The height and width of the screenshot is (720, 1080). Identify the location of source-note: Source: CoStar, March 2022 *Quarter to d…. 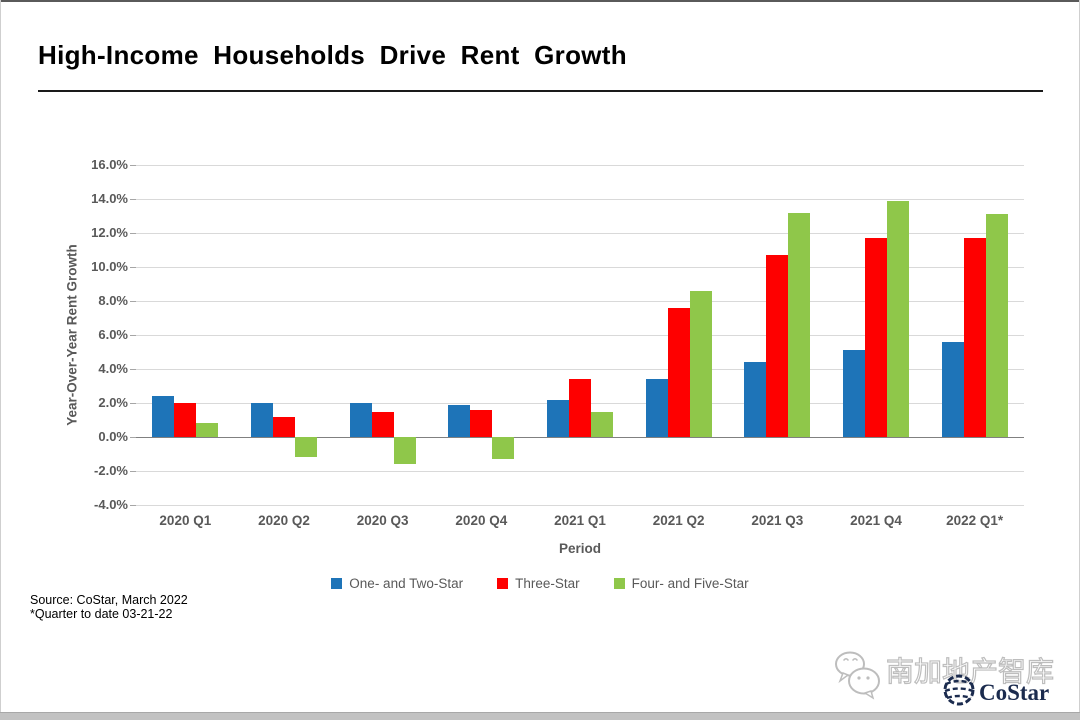
(109, 607).